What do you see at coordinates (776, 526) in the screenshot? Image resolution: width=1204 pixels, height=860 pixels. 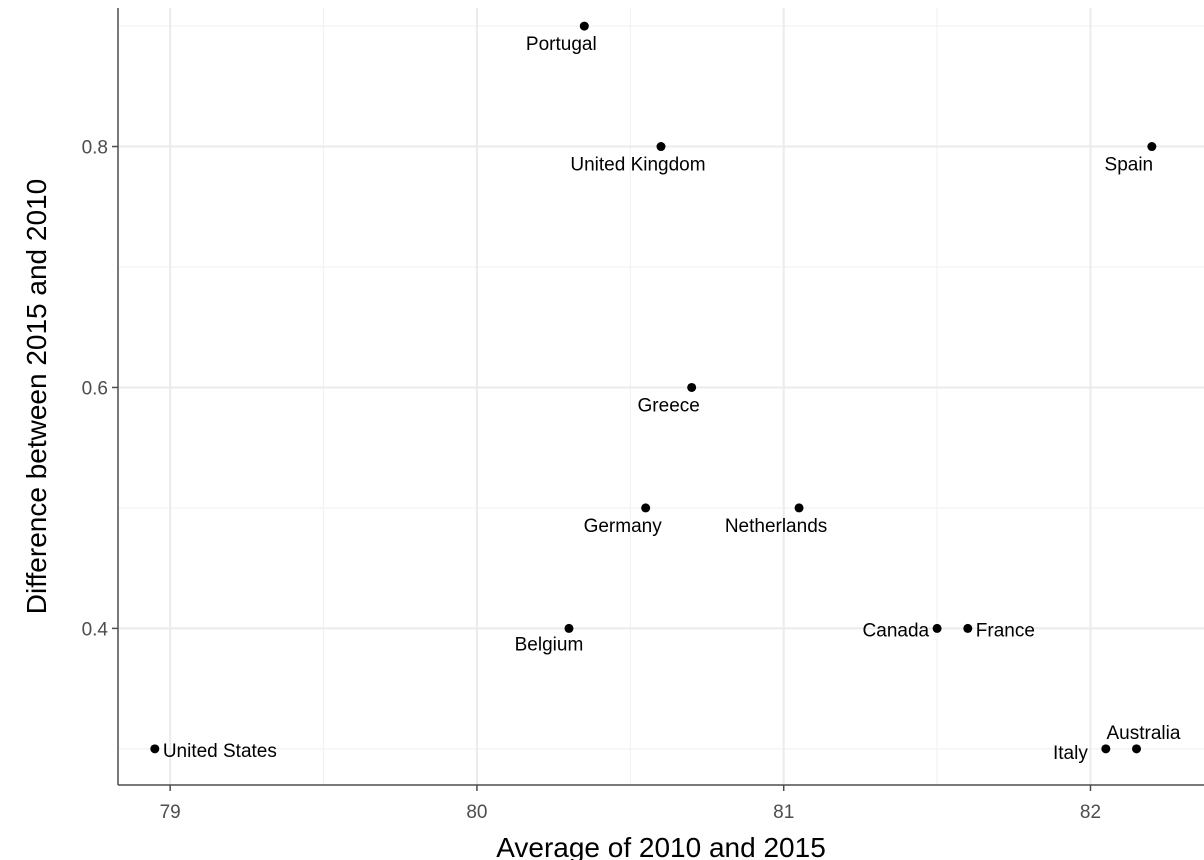 I see `point-label: Netherlands` at bounding box center [776, 526].